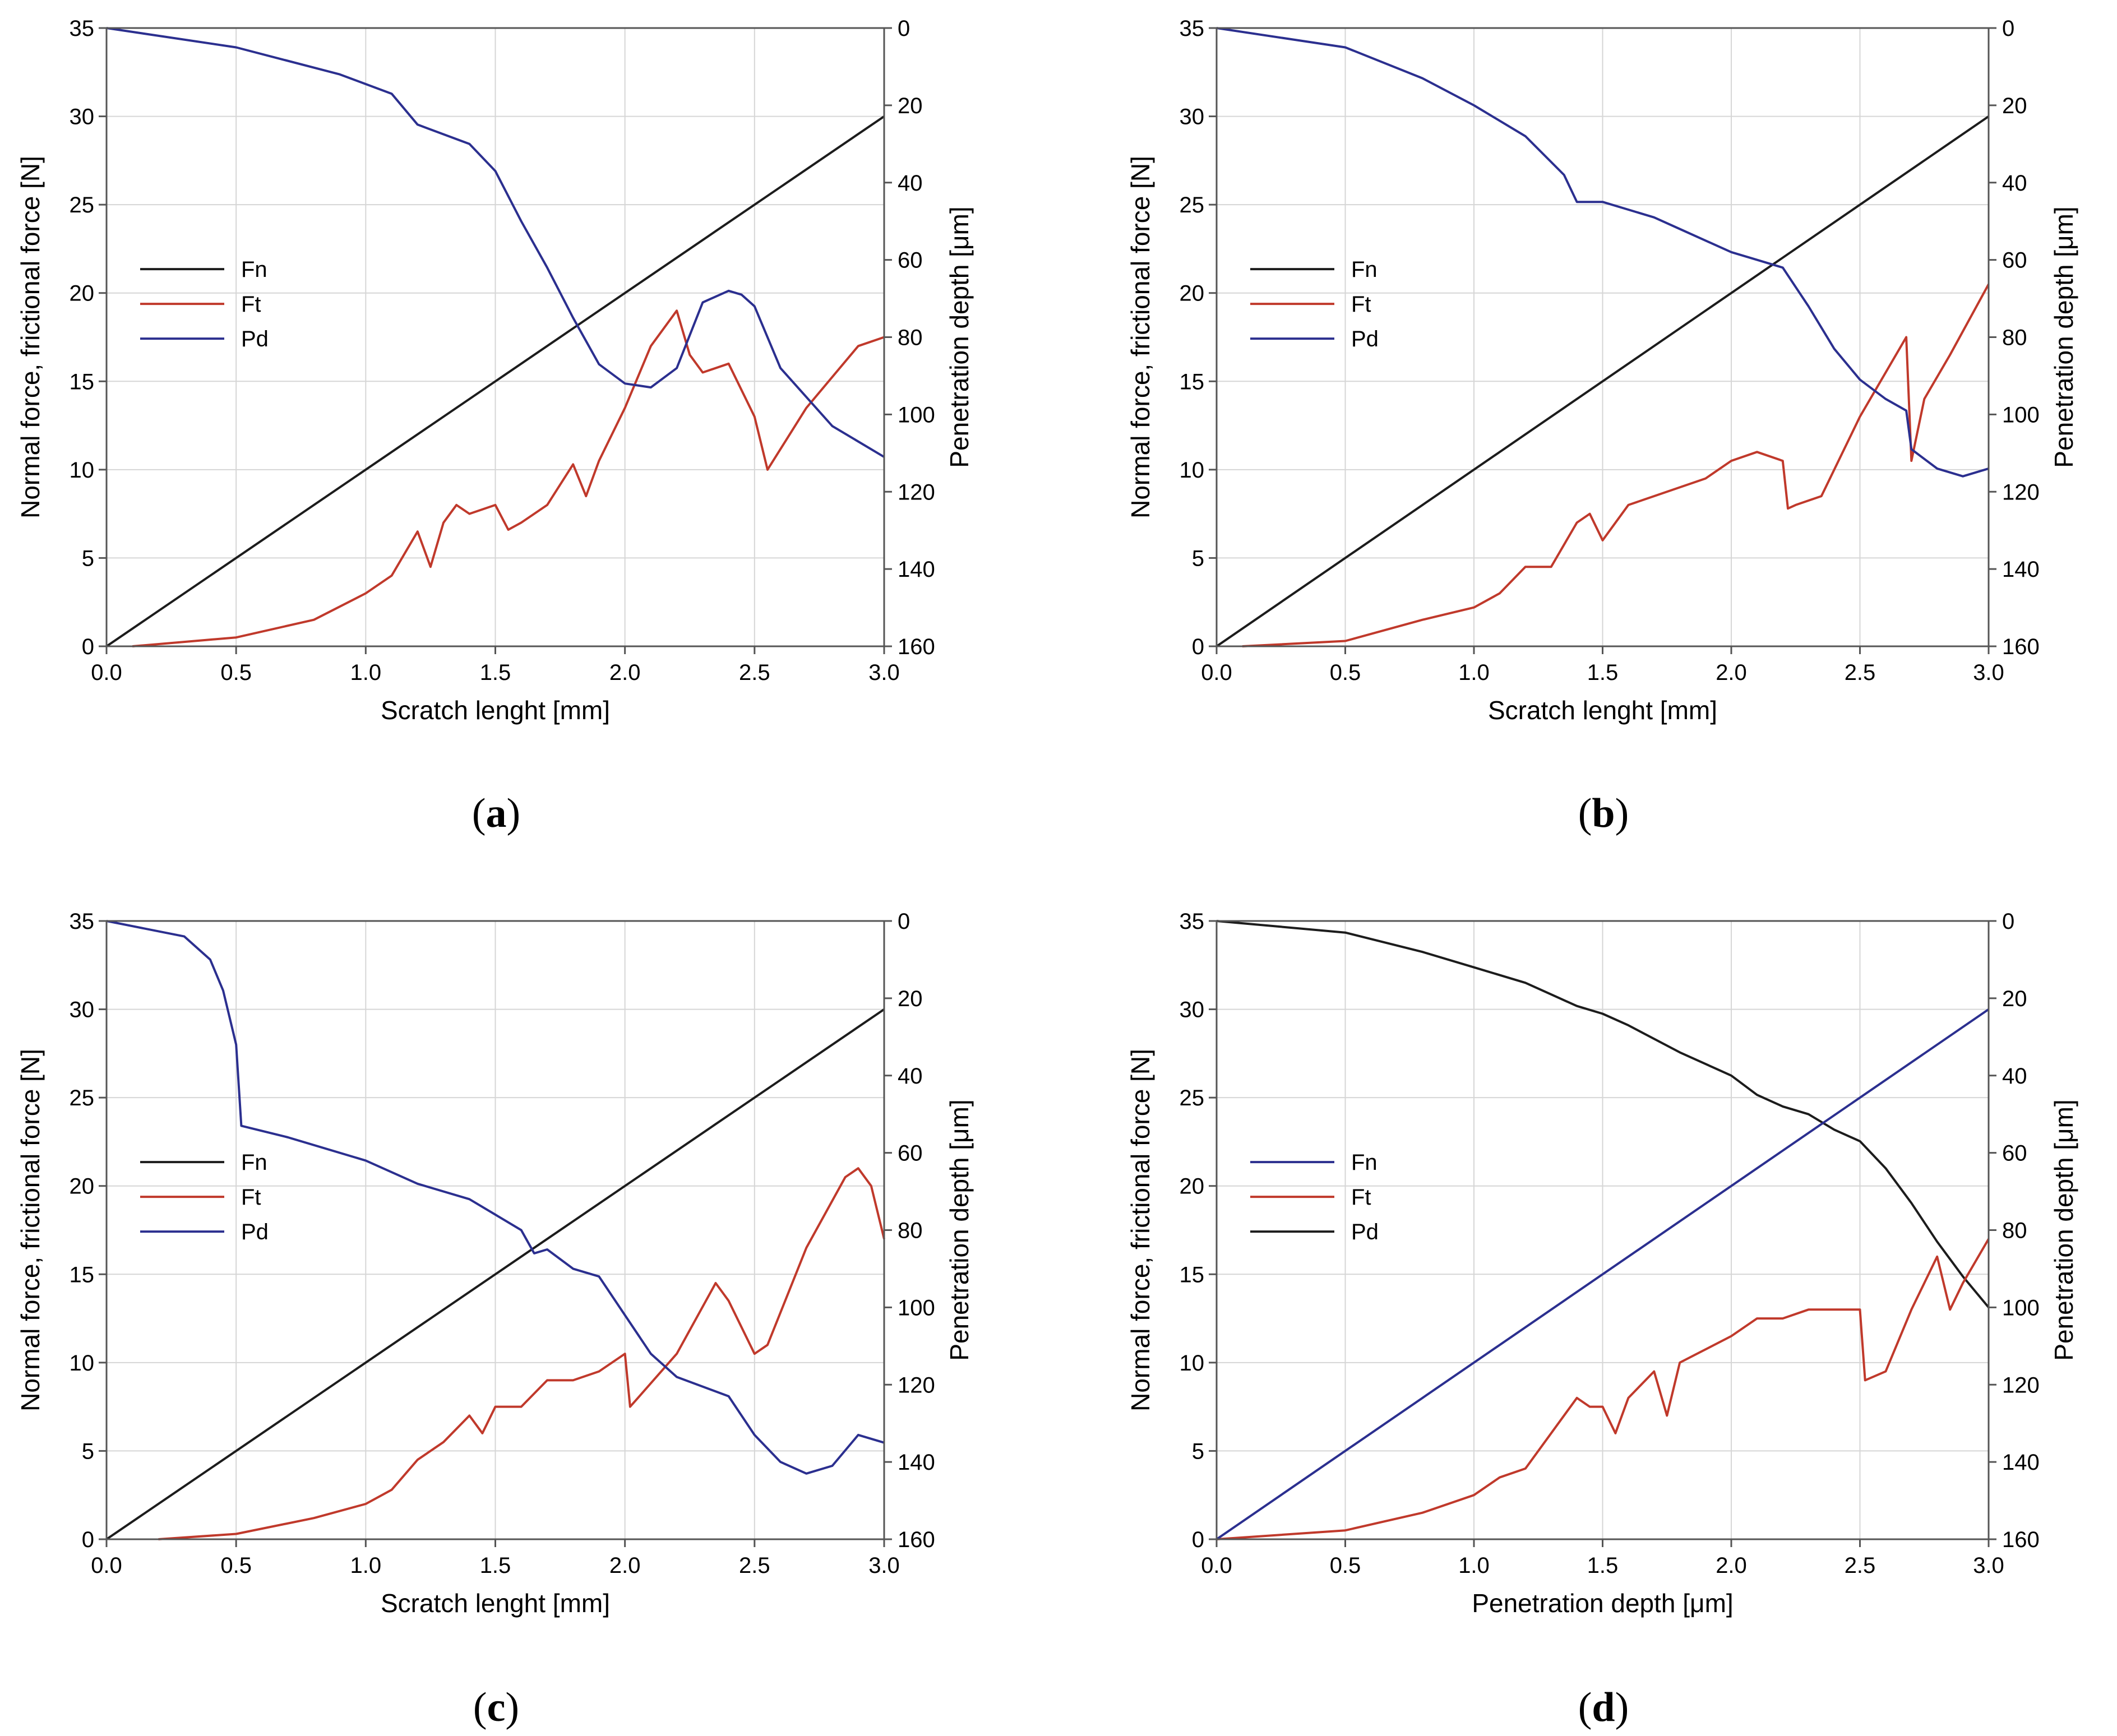  What do you see at coordinates (910, 260) in the screenshot?
I see `y2-tick-label: 60` at bounding box center [910, 260].